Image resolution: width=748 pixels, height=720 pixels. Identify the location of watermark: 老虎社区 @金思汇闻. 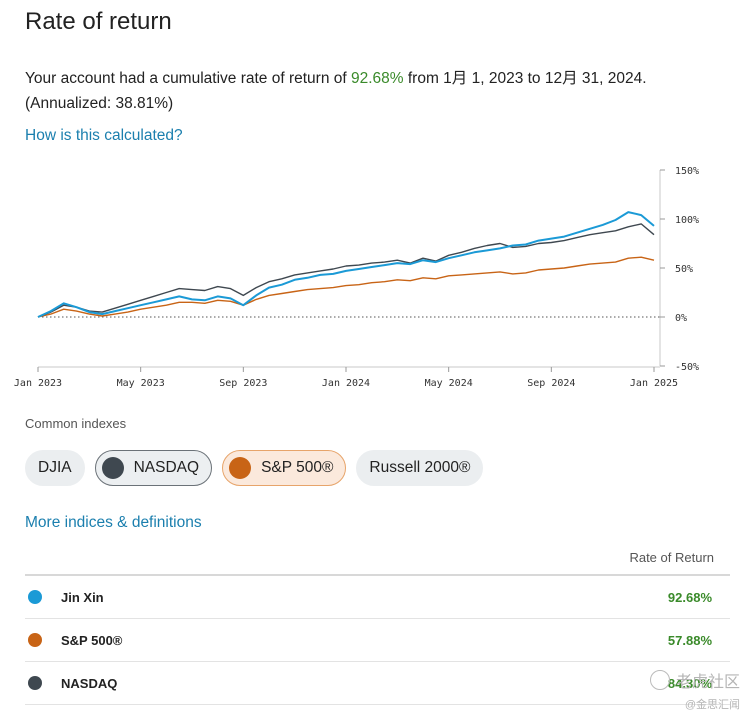
(694, 690).